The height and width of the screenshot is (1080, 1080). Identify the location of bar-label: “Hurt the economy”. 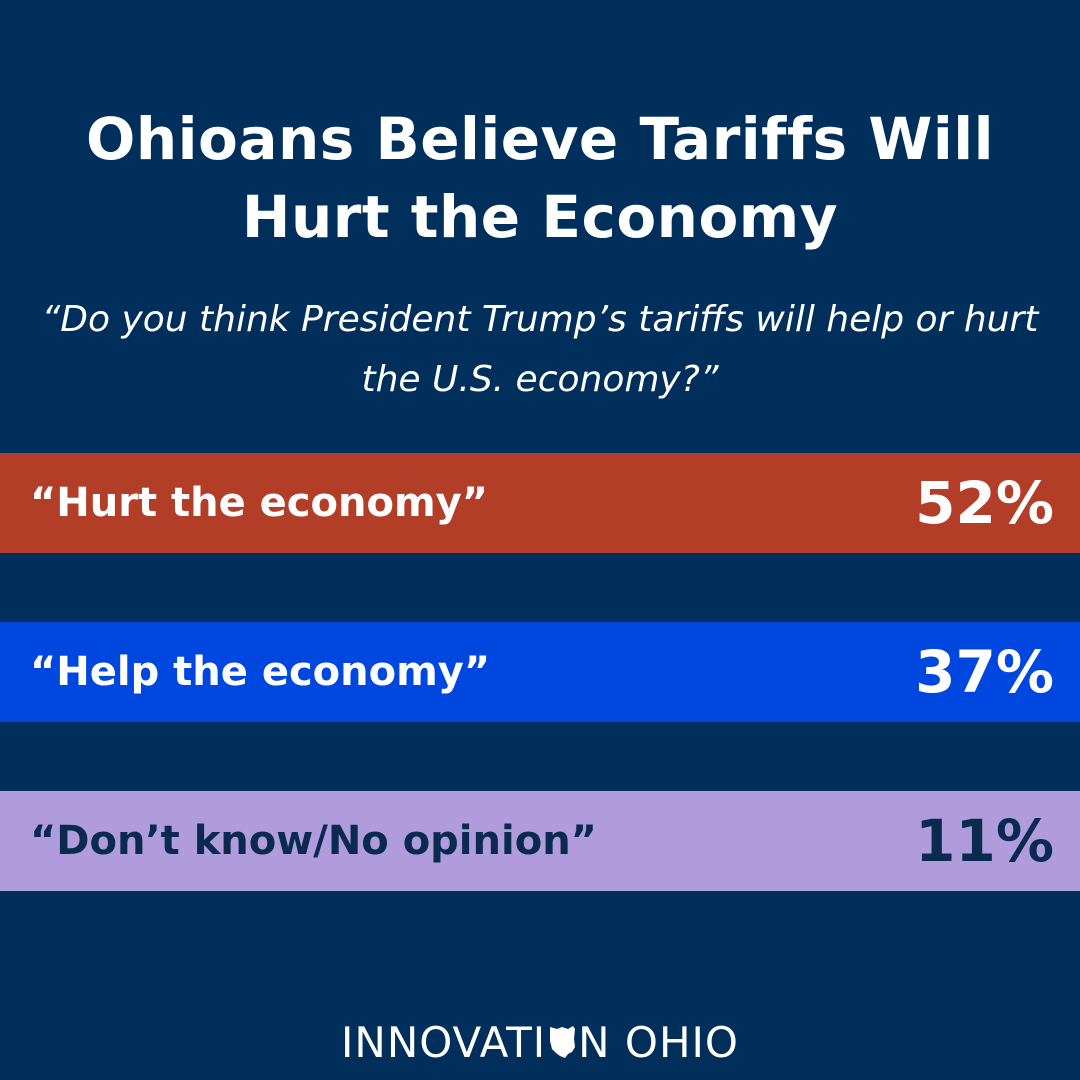
(259, 503).